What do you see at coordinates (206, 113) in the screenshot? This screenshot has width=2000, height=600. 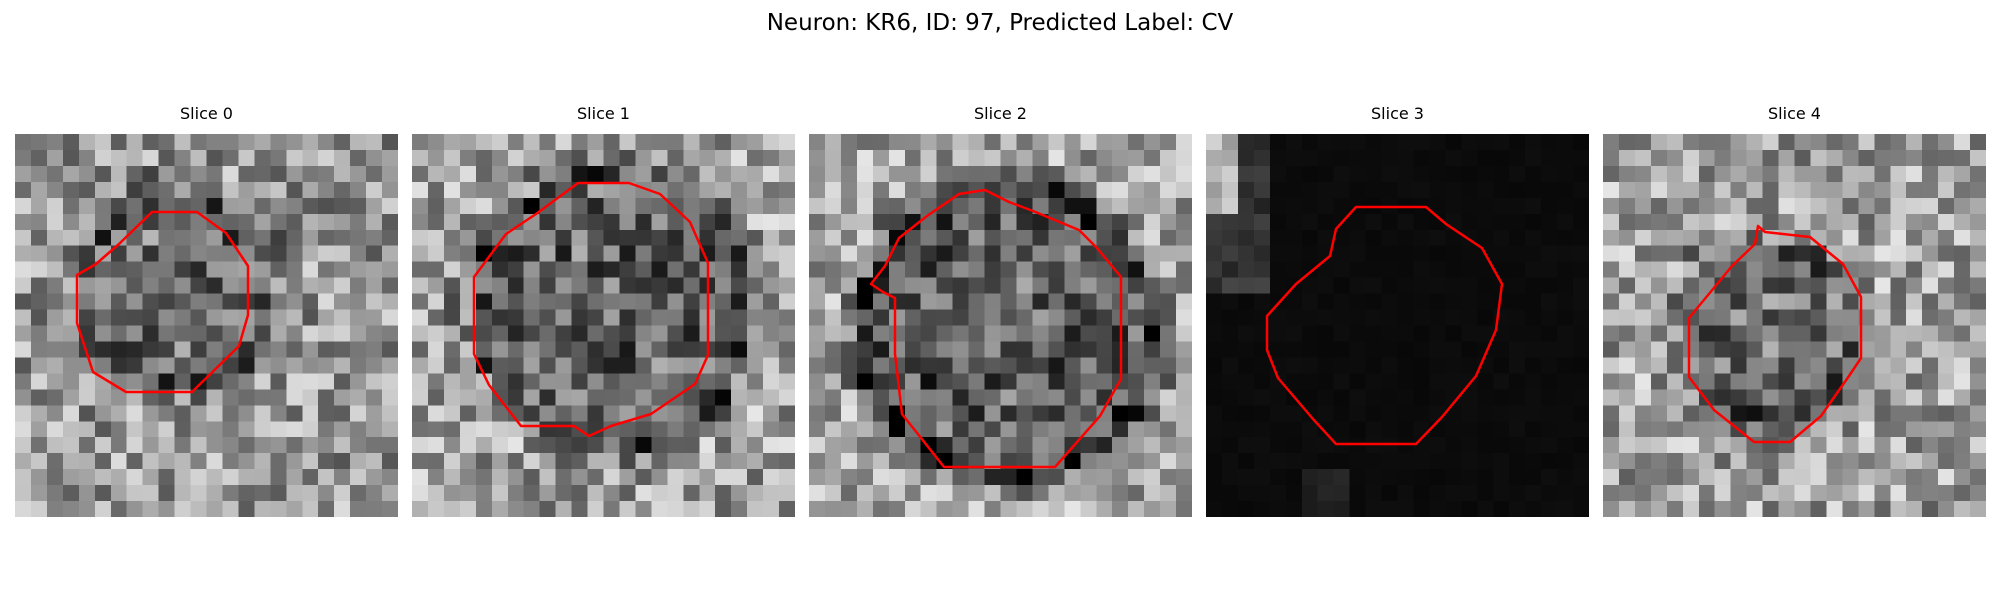 I see `slice-title: Slice 0` at bounding box center [206, 113].